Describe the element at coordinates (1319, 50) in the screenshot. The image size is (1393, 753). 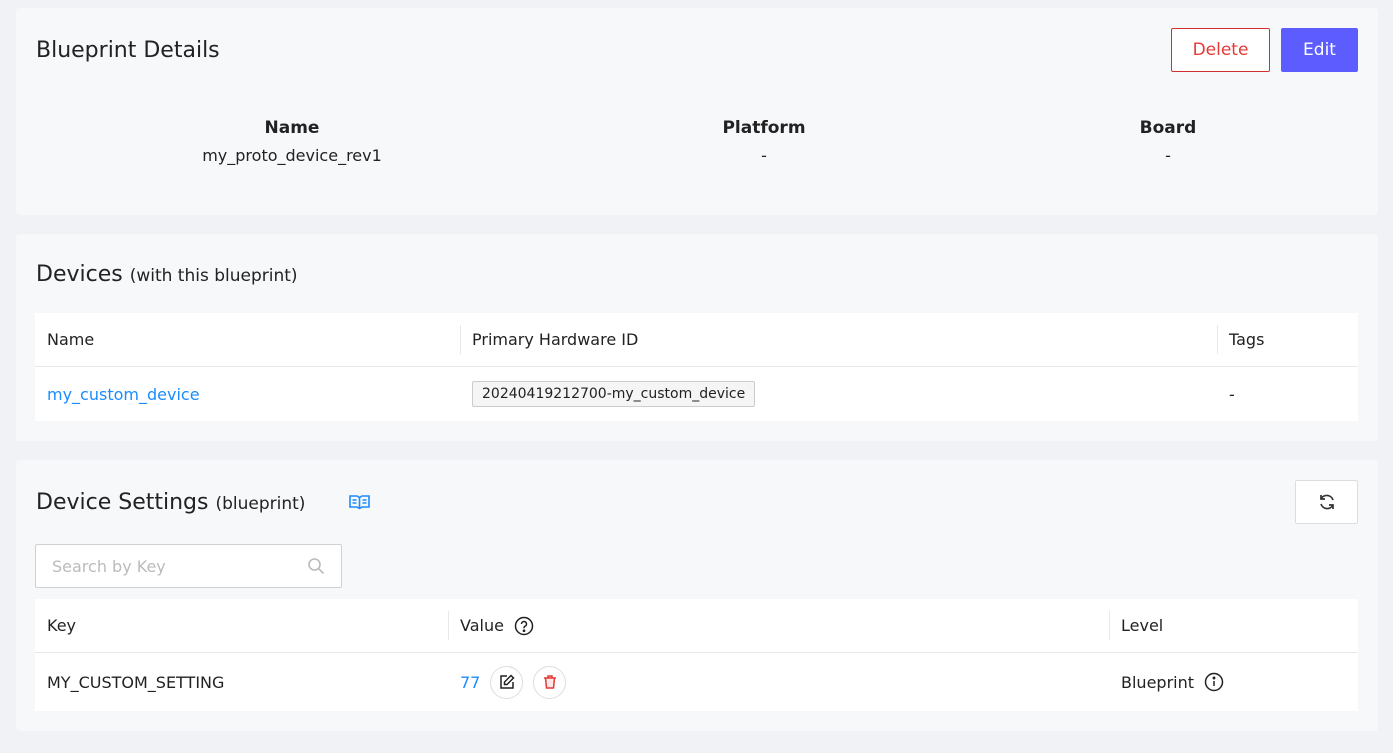
I see `edit-button: Edit` at that location.